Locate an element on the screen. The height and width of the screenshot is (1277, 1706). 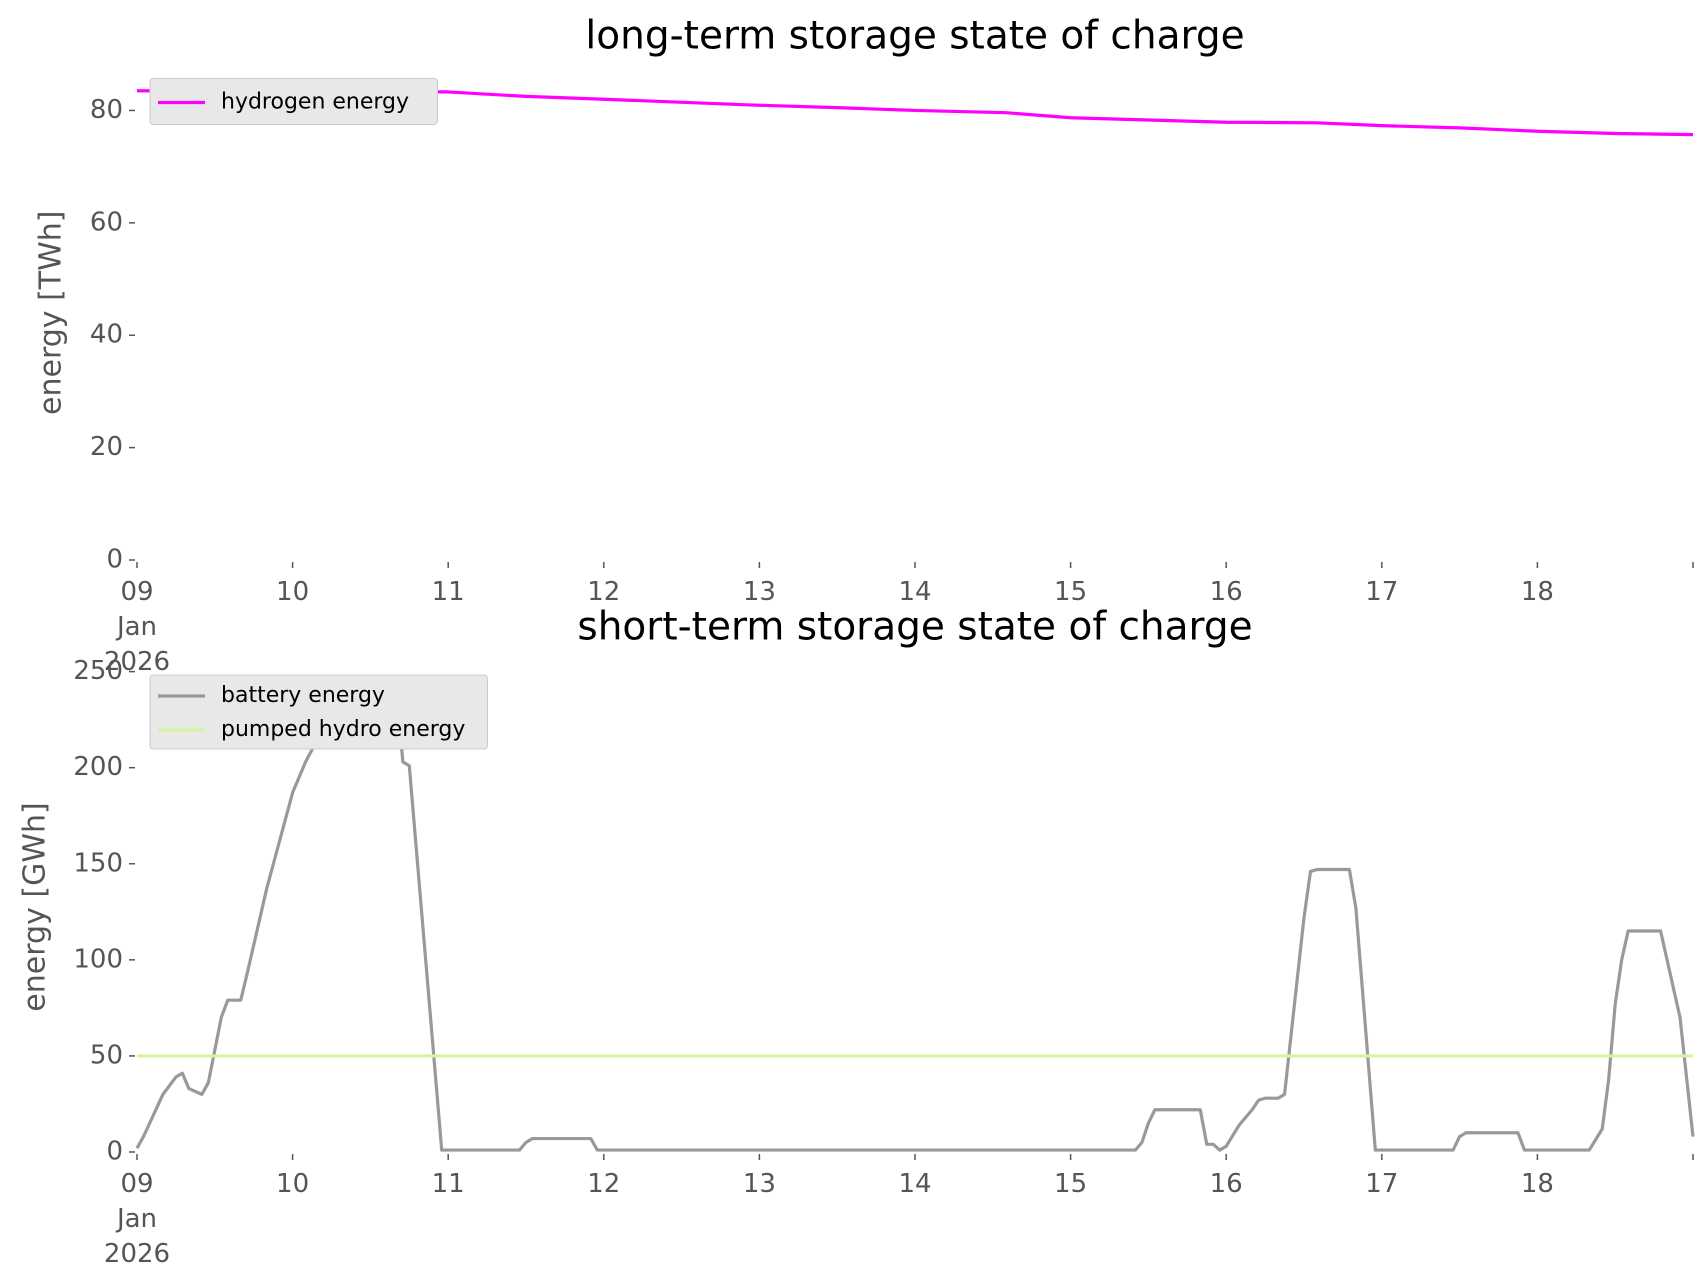
legend-label: hydrogen energy is located at coordinates (315, 102).